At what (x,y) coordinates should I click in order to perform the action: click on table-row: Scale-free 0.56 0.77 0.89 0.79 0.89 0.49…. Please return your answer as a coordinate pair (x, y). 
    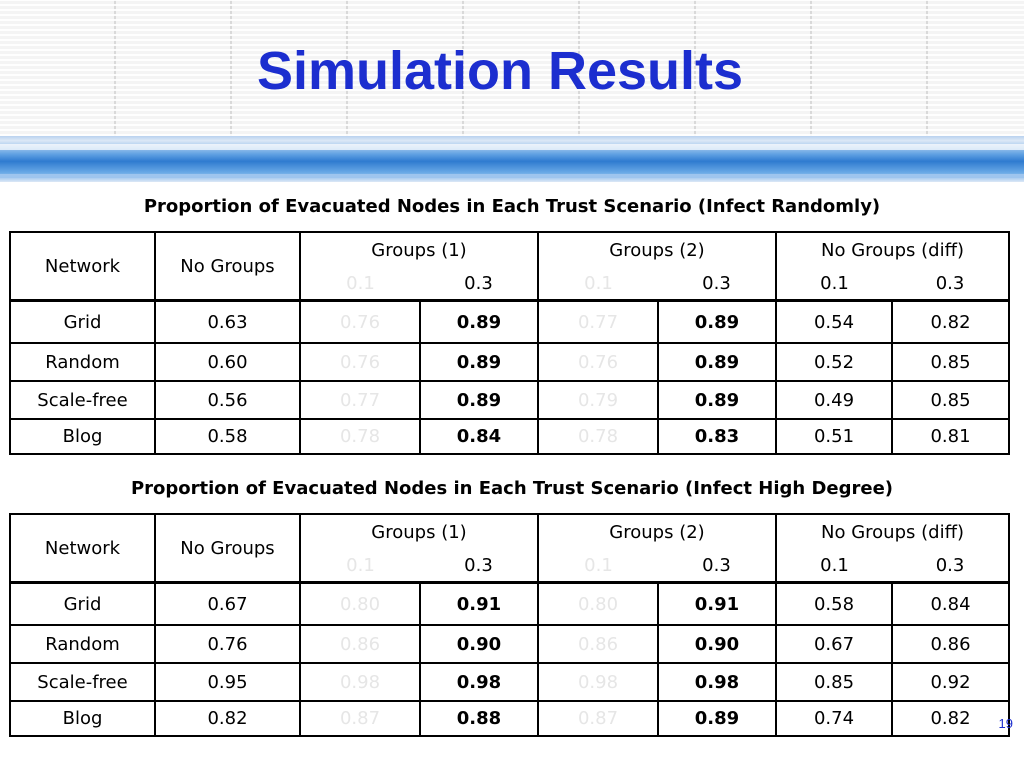
    Looking at the image, I should click on (510, 400).